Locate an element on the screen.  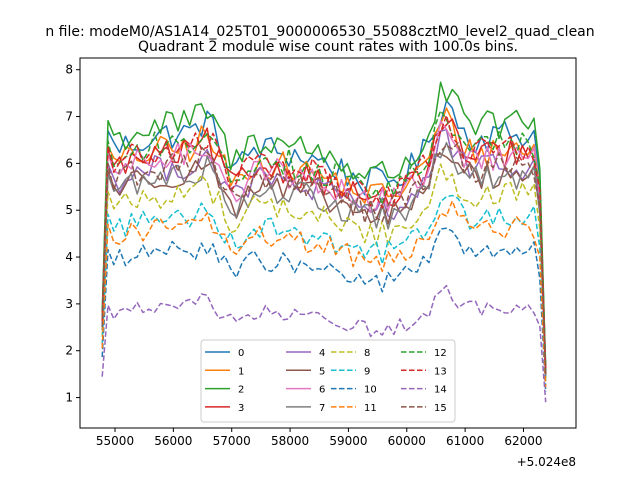
x-tick-label: 62000 is located at coordinates (523, 441).